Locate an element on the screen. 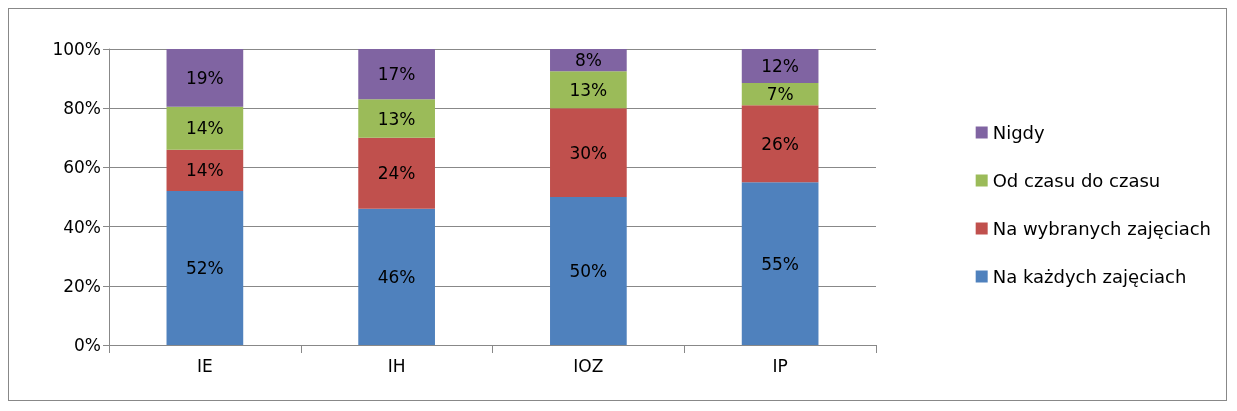 The width and height of the screenshot is (1237, 411). data-label: 55% is located at coordinates (780, 263).